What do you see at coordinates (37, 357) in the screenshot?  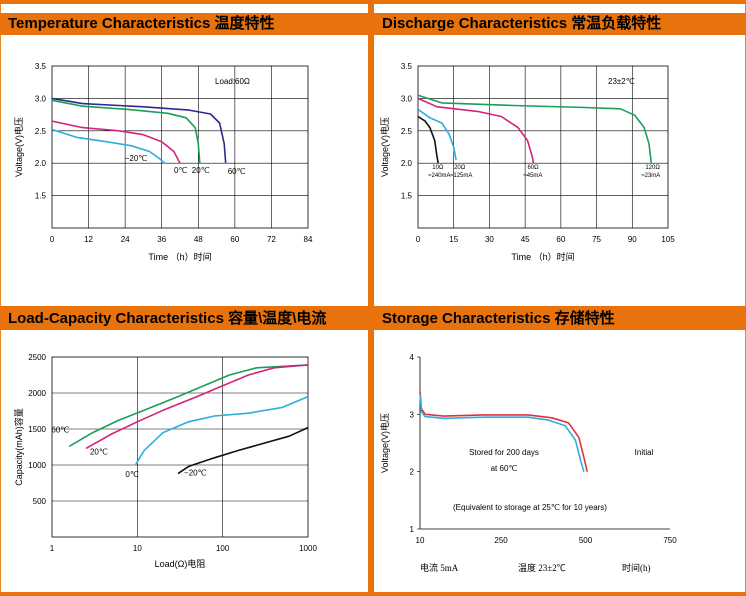 I see `y-tick-label: 2500` at bounding box center [37, 357].